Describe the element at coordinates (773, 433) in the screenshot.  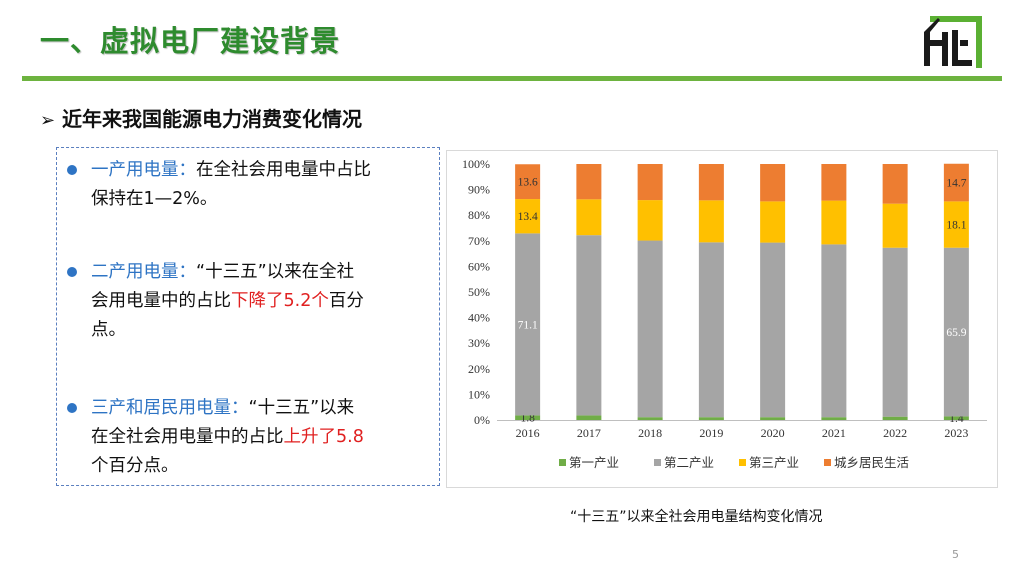
I see `x-tick-label: 2020` at that location.